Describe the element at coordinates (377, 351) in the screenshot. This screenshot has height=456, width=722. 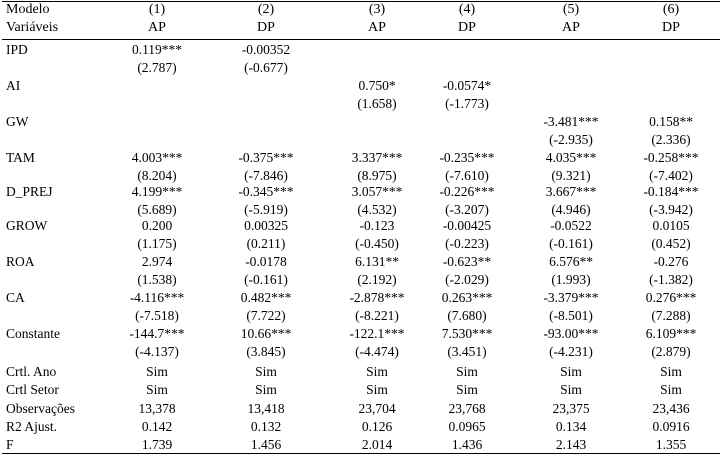
I see `t-stat-cell: (-4.474)` at that location.